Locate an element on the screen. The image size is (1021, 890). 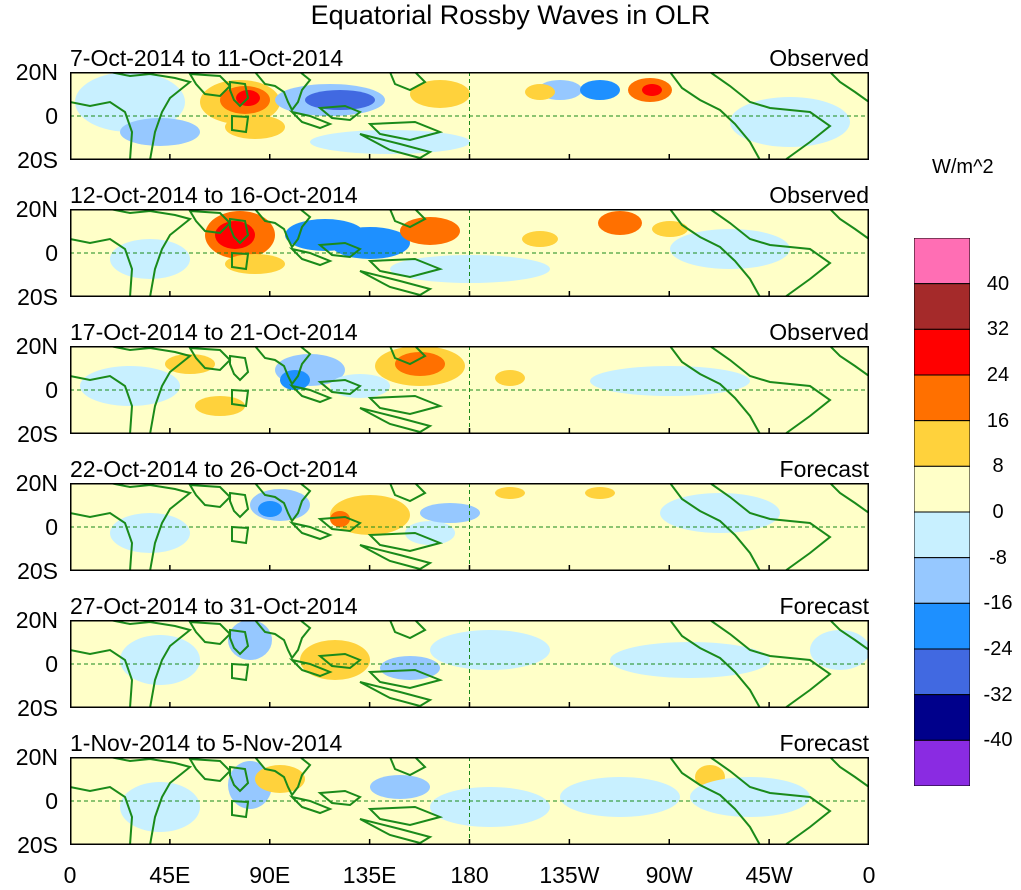
lon-label: 90E is located at coordinates (270, 875).